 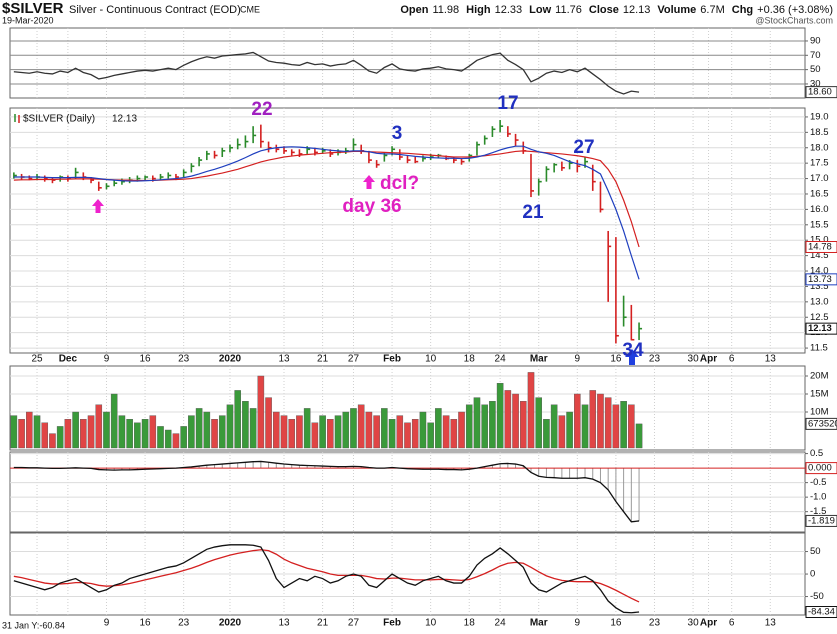 I want to click on x-tick-label: 6, so click(x=732, y=623).